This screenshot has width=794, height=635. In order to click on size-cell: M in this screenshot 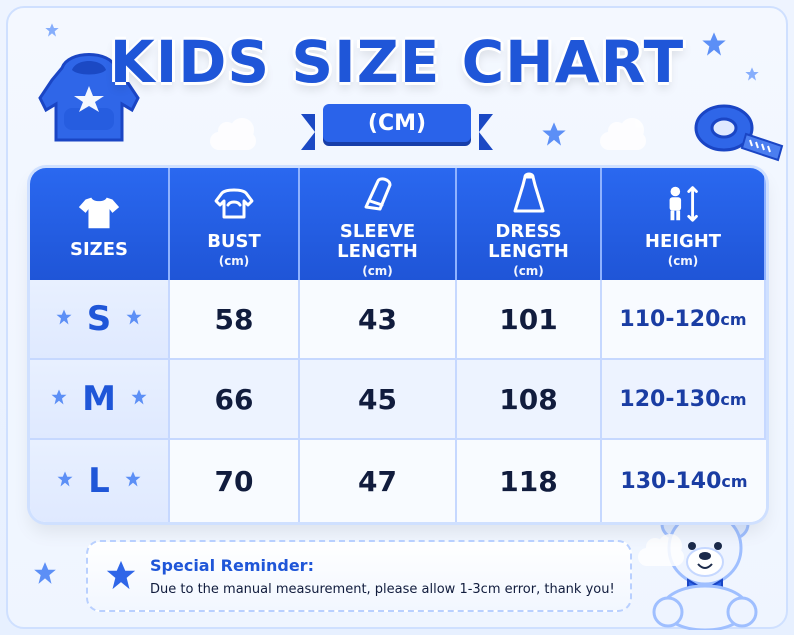, I will do `click(100, 400)`.